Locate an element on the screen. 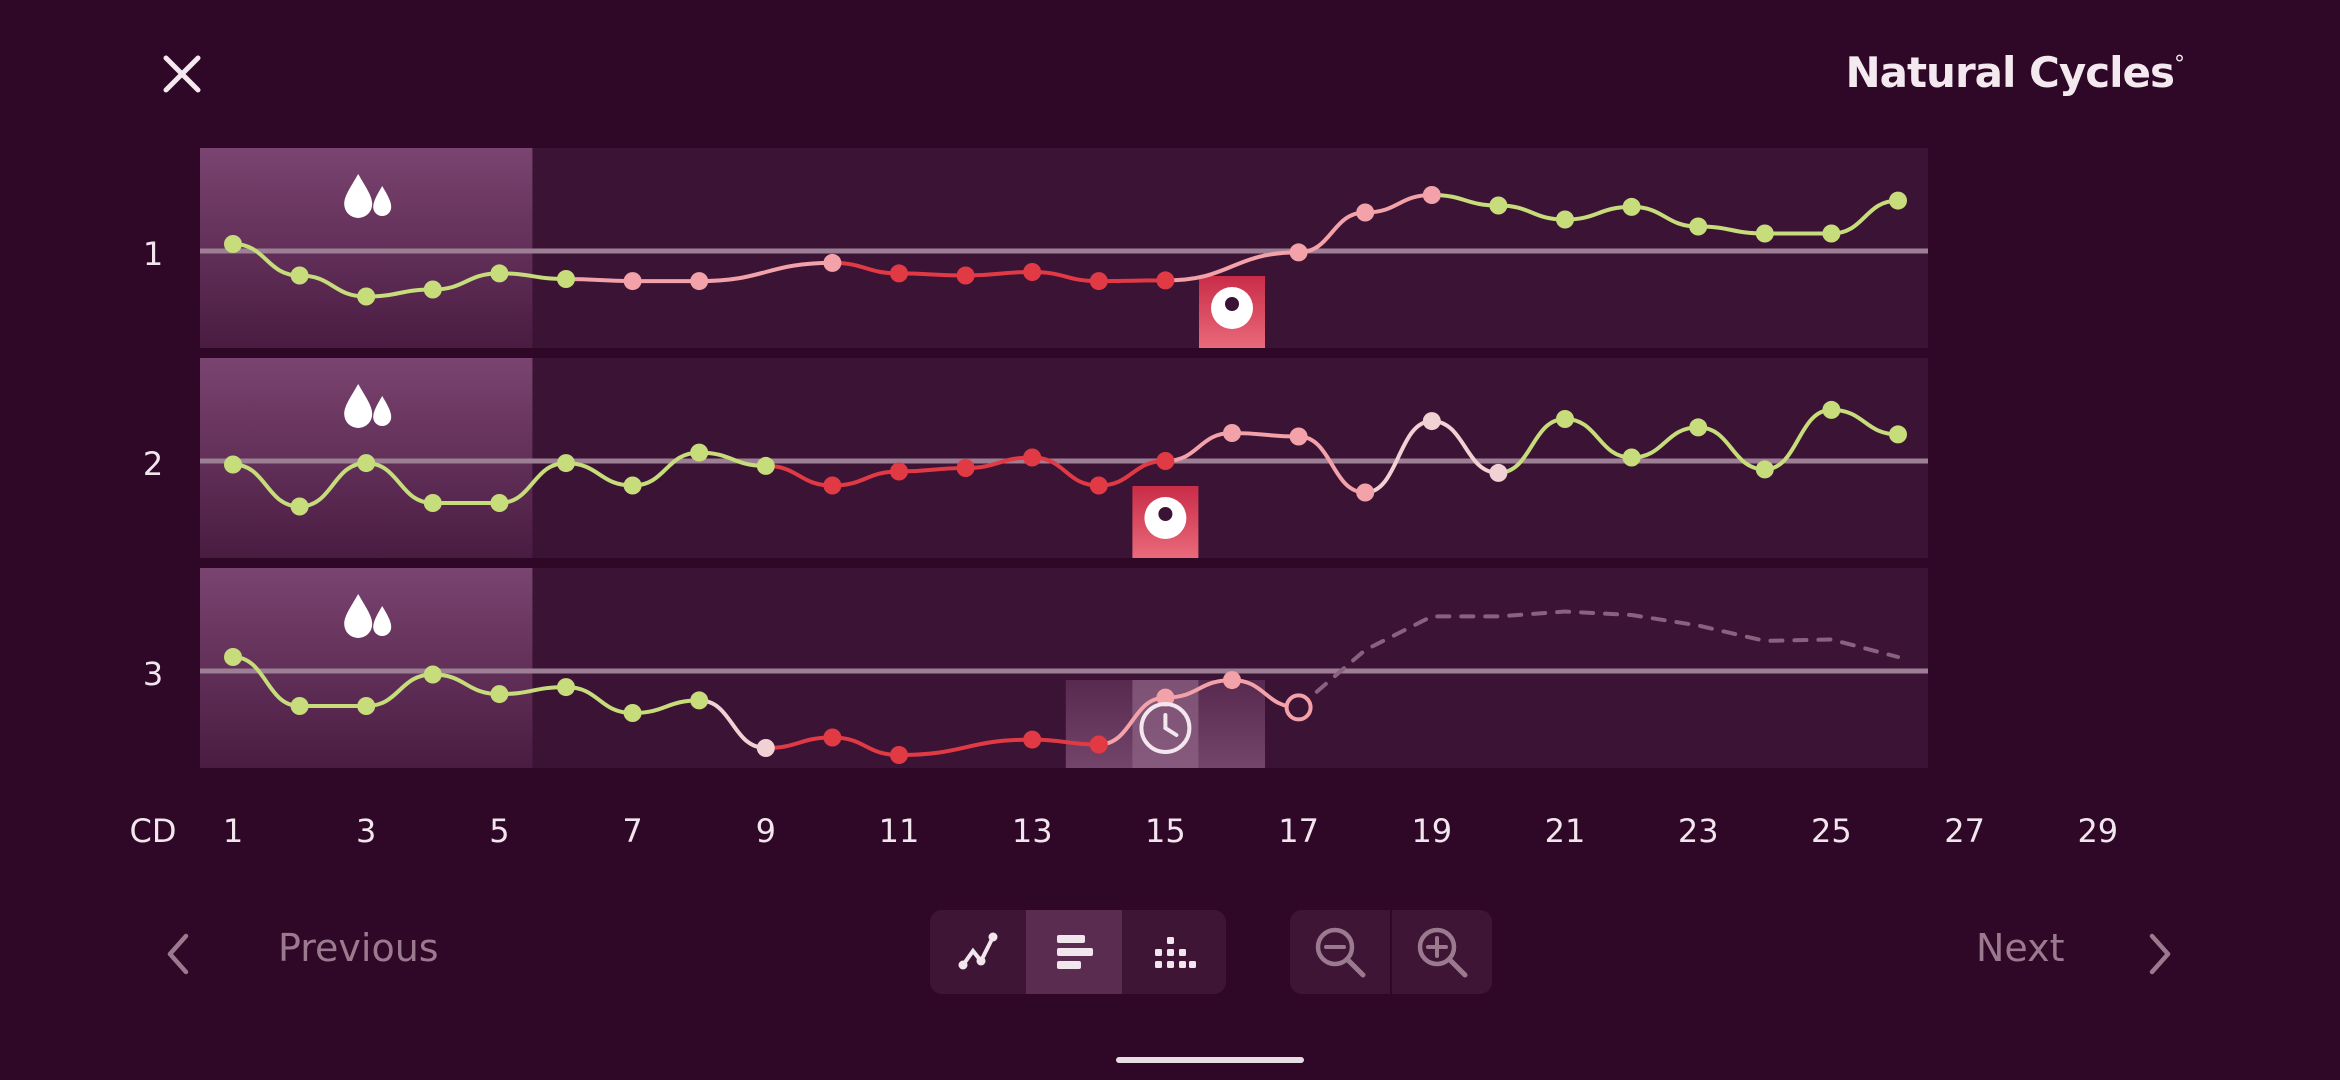  cycle-row-label: 3 is located at coordinates (153, 674).